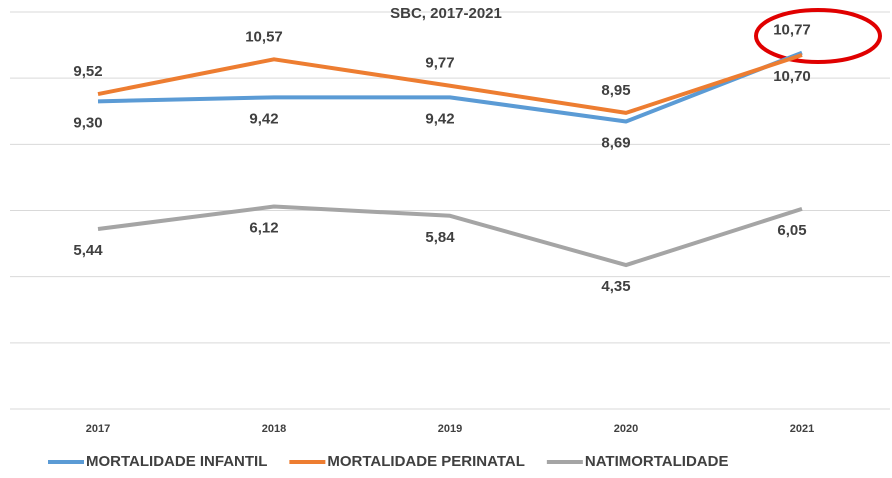  Describe the element at coordinates (657, 461) in the screenshot. I see `legend-label: NATIMORTALIDADE` at that location.